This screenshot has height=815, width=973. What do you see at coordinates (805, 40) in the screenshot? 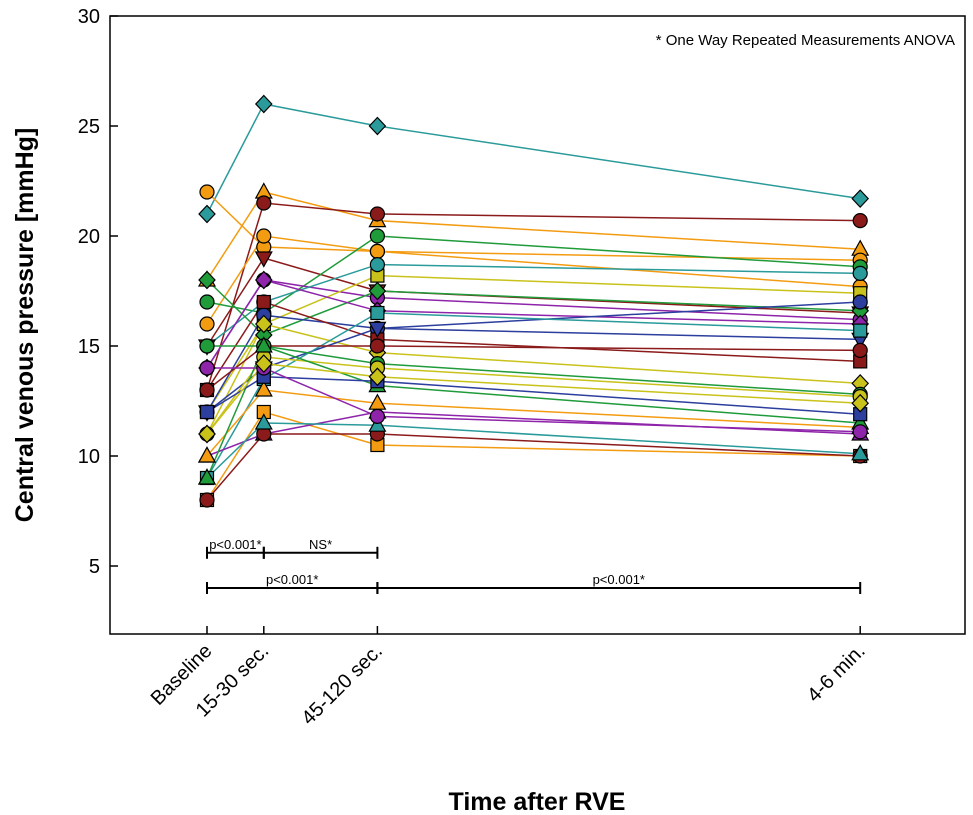
I see `anova-note: * One Way Repeated Measurements ANOVA` at bounding box center [805, 40].